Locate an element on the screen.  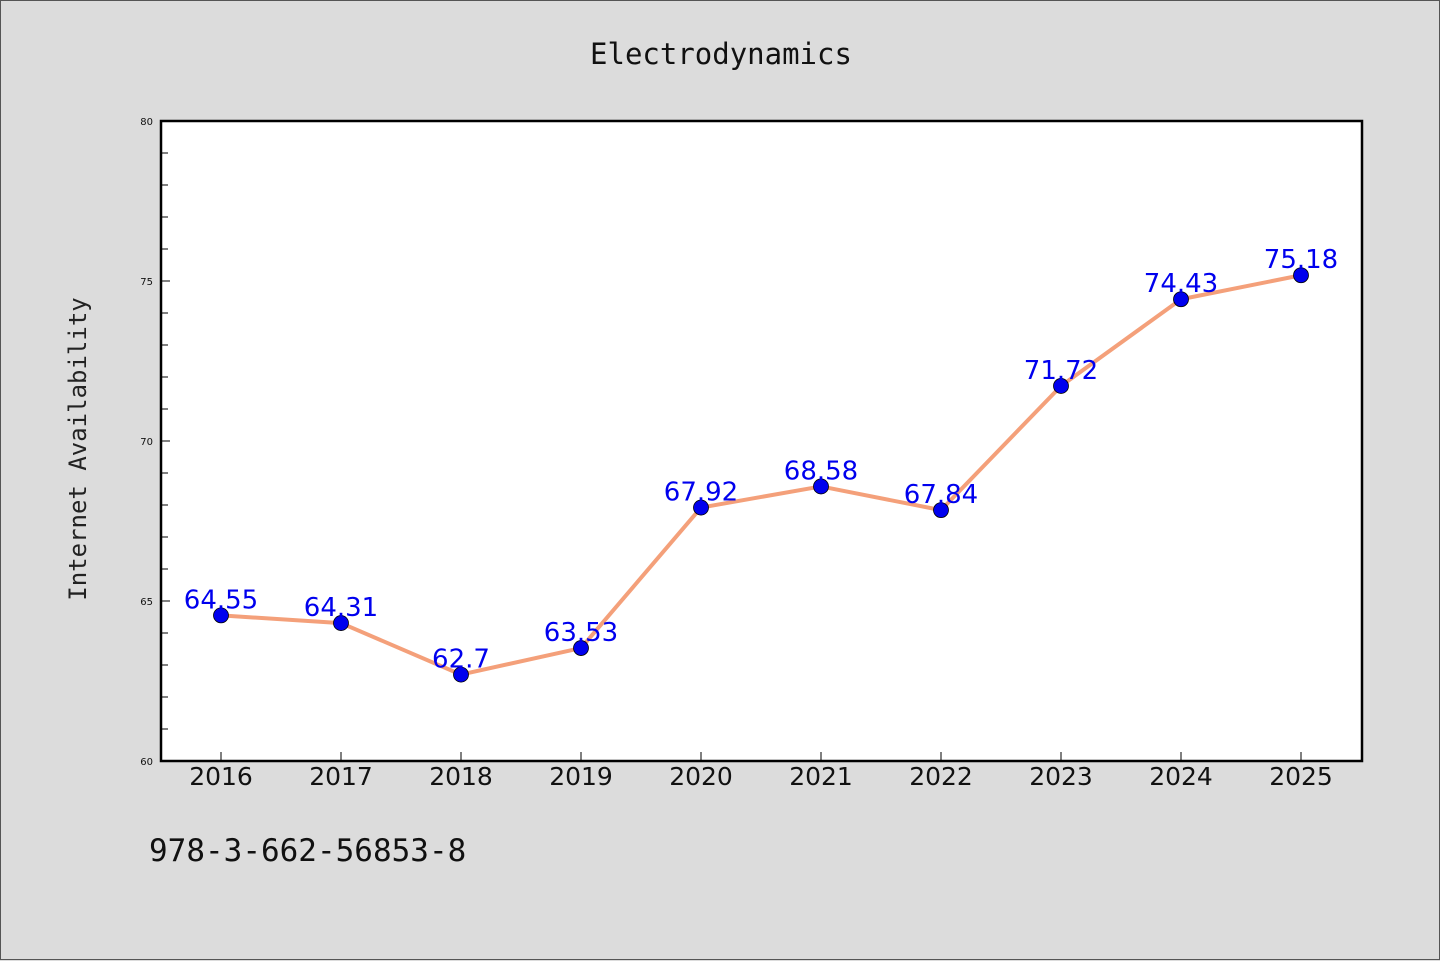
x-tick-label: 2019 is located at coordinates (581, 776).